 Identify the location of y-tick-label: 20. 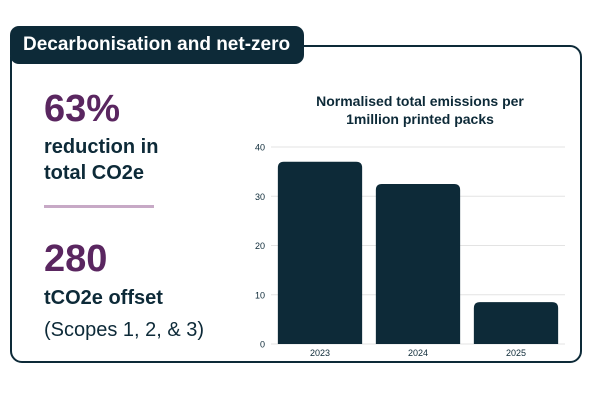
(260, 246).